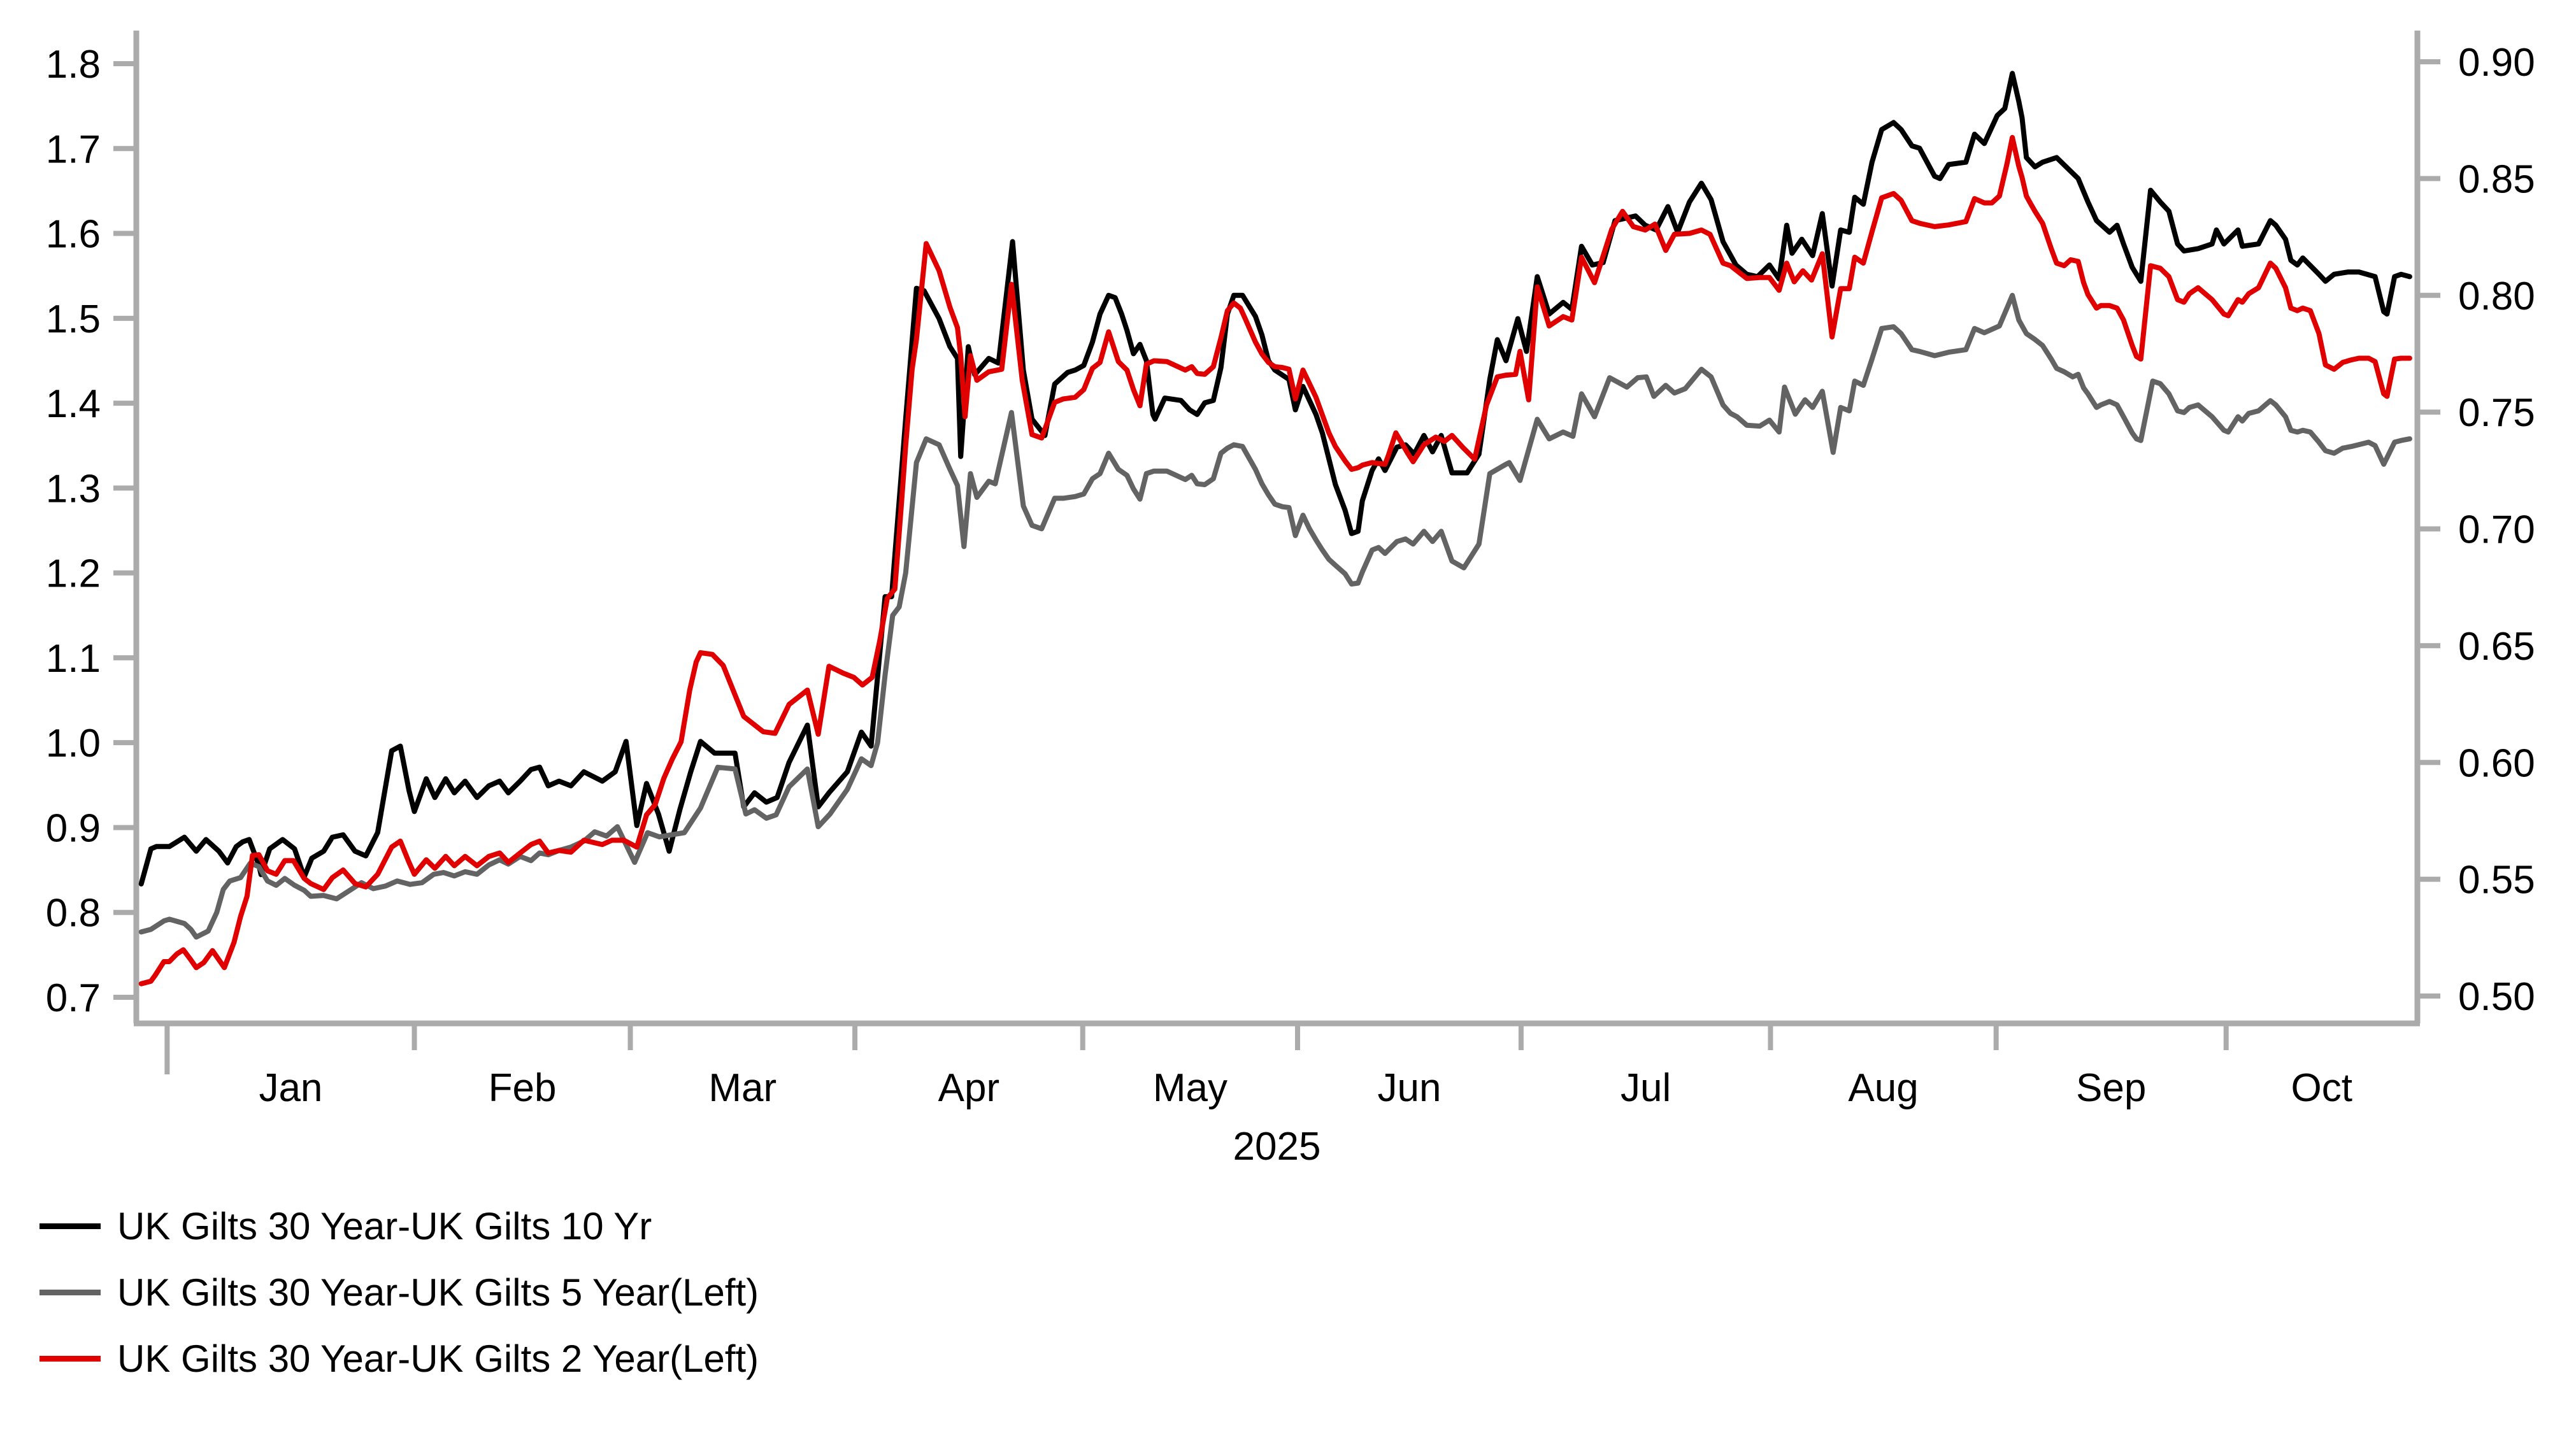 This screenshot has height=1445, width=2576. Describe the element at coordinates (2496, 647) in the screenshot. I see `right-axis-tick-label: 0.65` at that location.